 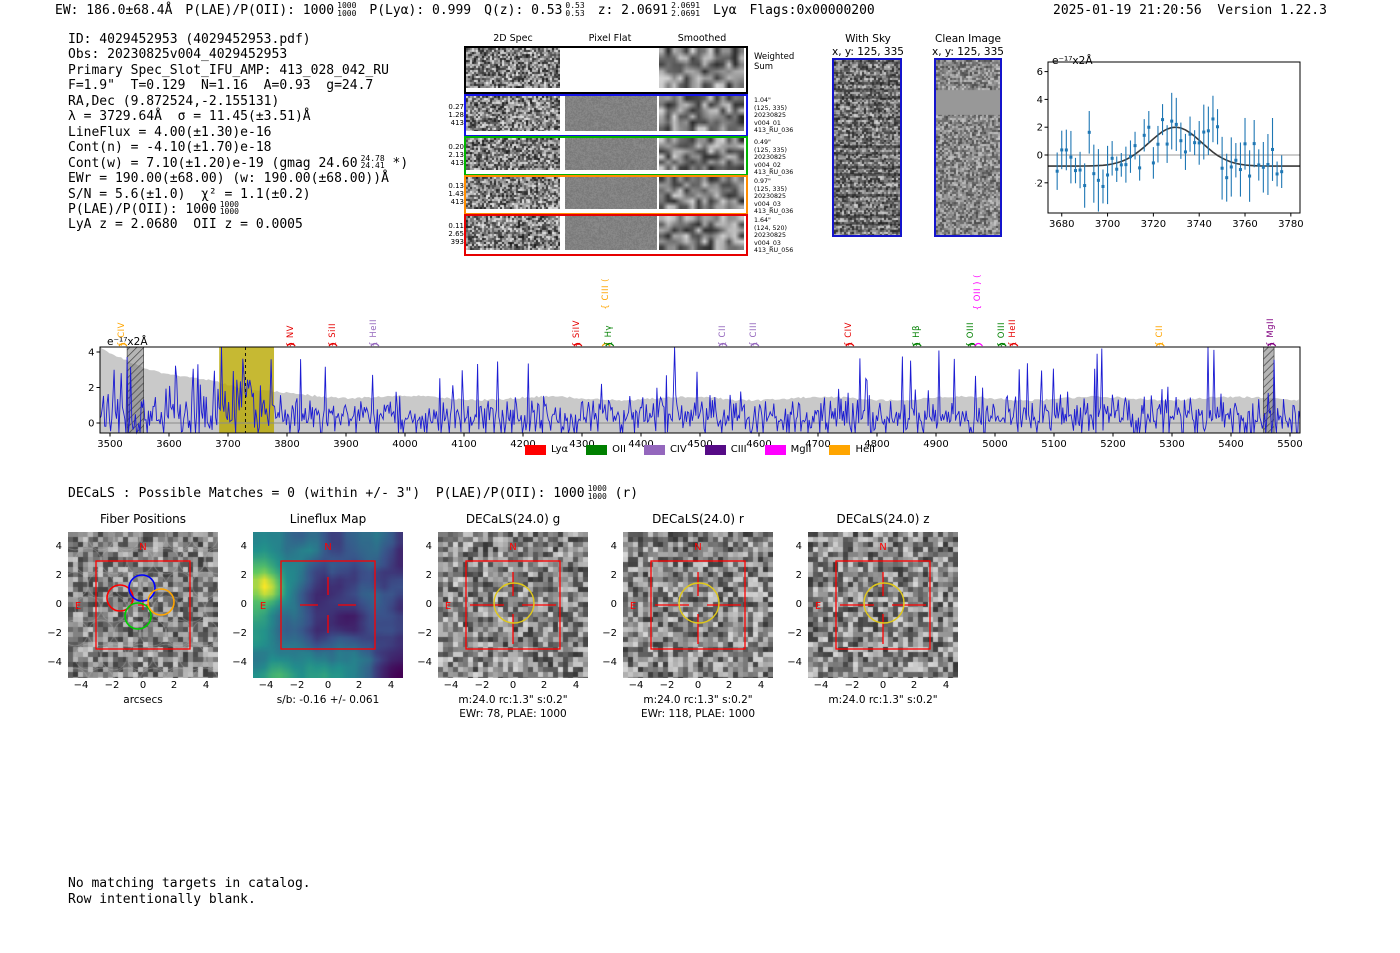 I want to click on svg-text: 5400, so click(x=1230, y=444).